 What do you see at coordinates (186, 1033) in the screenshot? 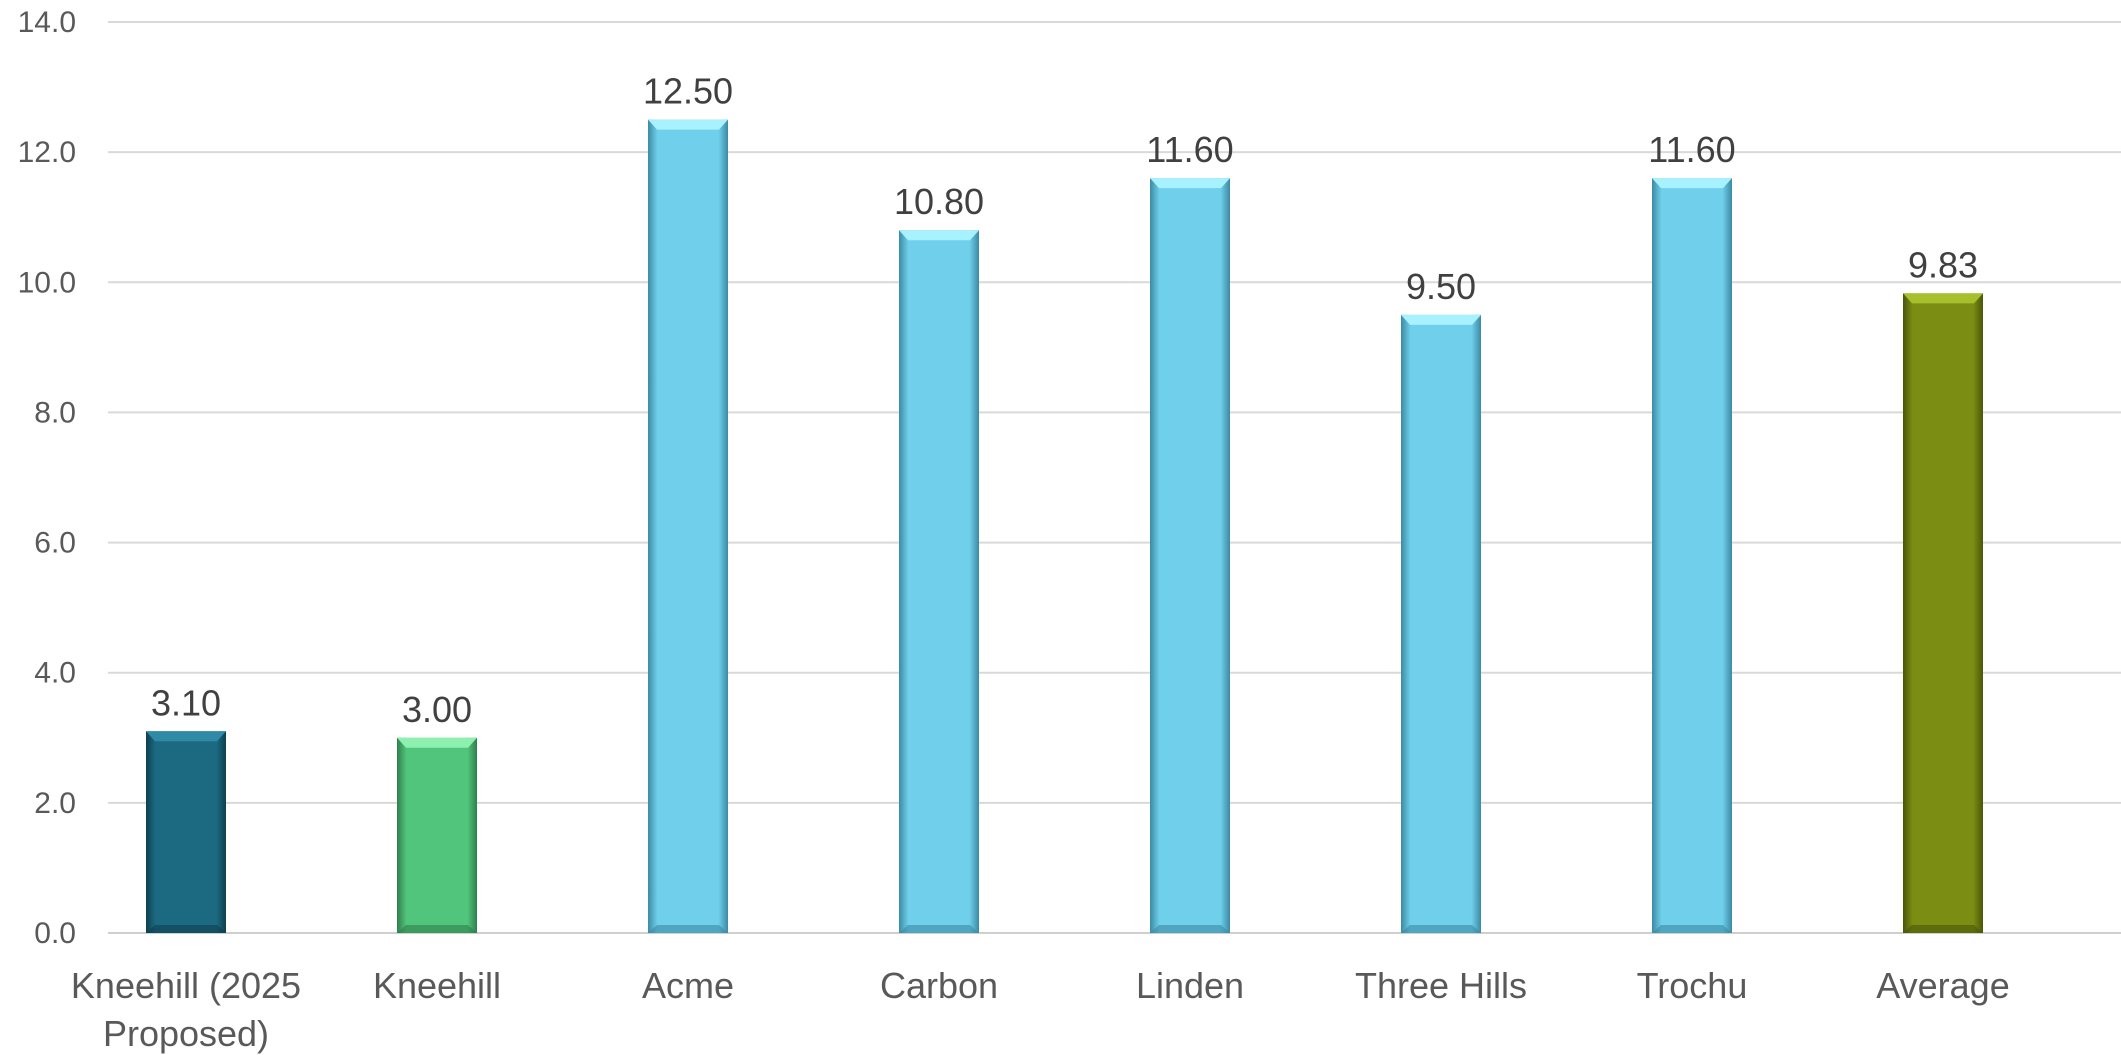
I see `category-label-line: Proposed)` at bounding box center [186, 1033].